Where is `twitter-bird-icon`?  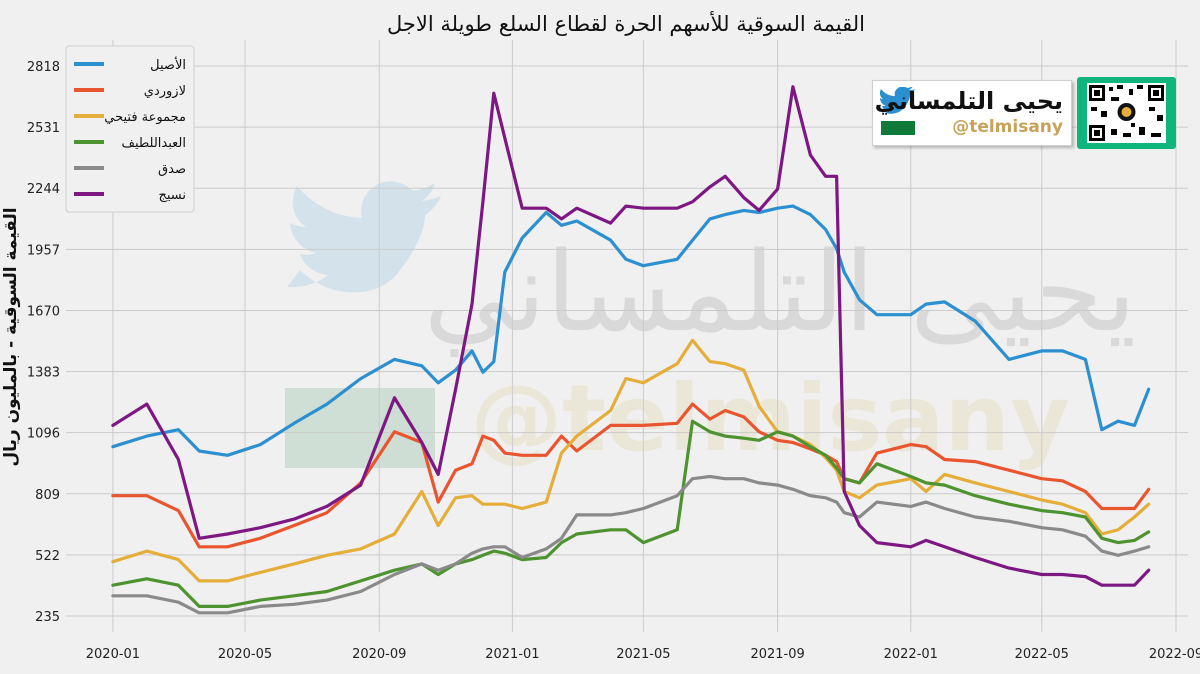 twitter-bird-icon is located at coordinates (897, 100).